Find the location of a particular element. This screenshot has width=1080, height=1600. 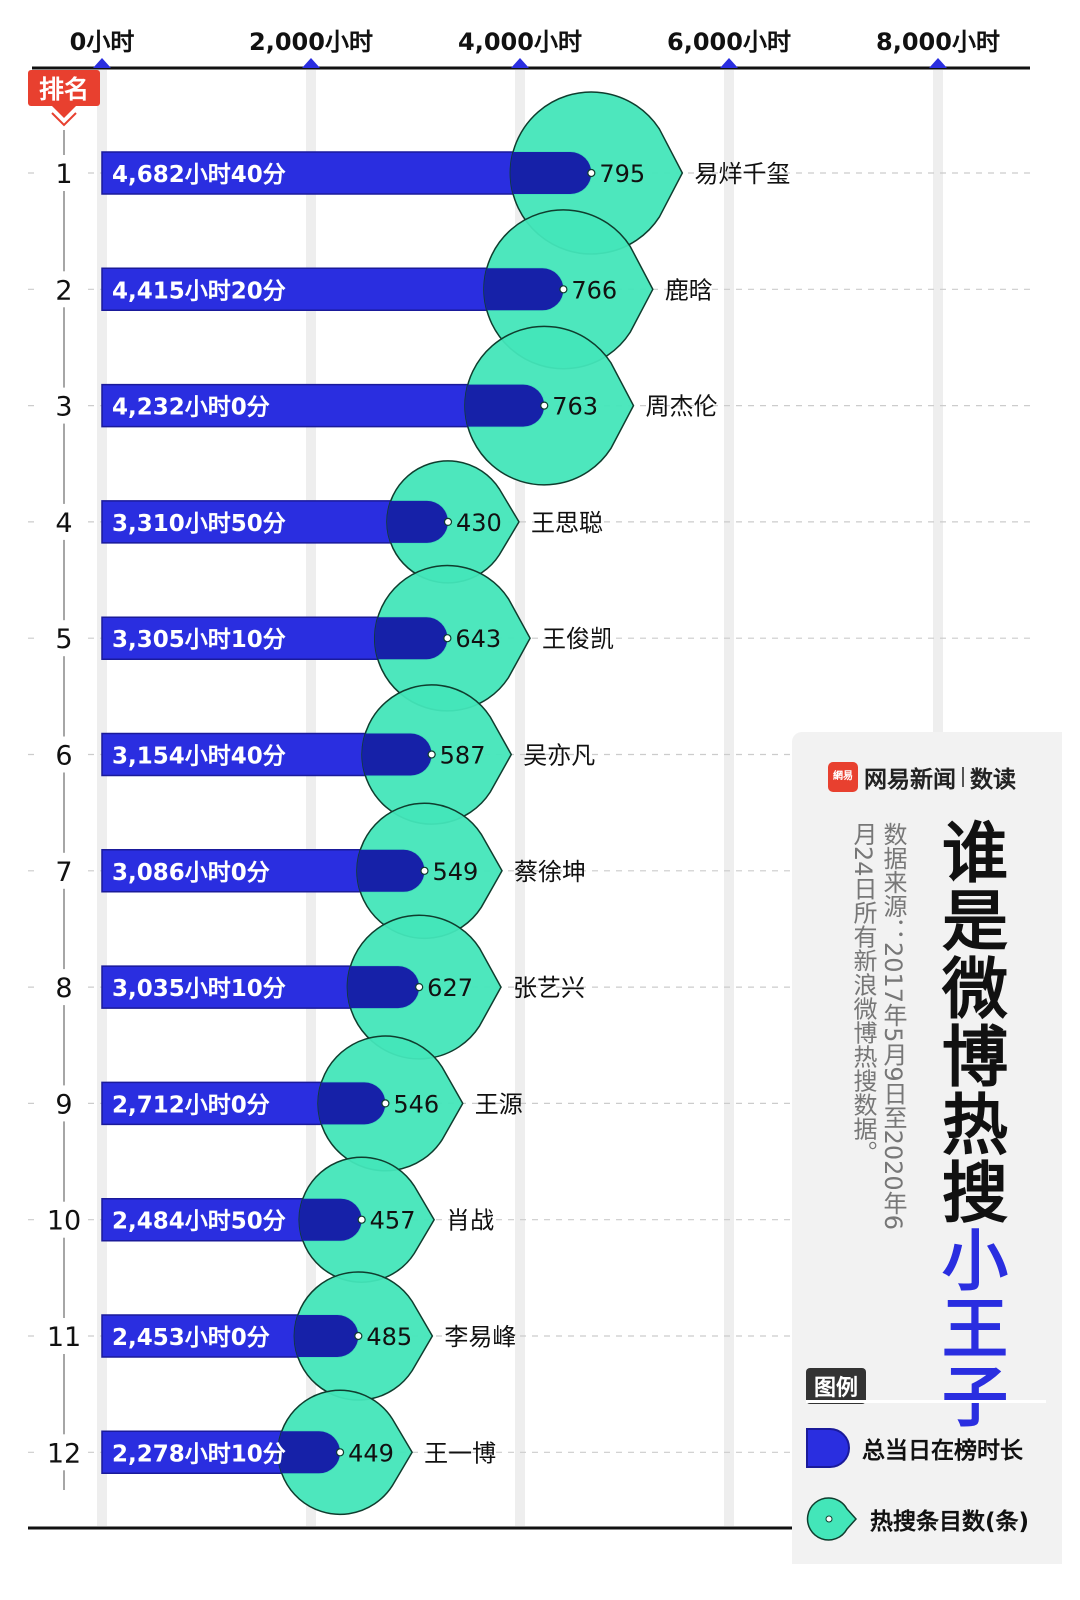

rank-badge-pointer is located at coordinates (64, 112).